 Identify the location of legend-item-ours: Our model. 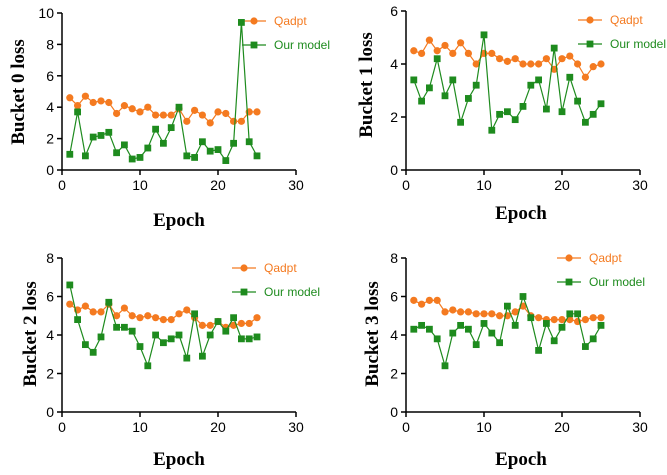
(622, 44).